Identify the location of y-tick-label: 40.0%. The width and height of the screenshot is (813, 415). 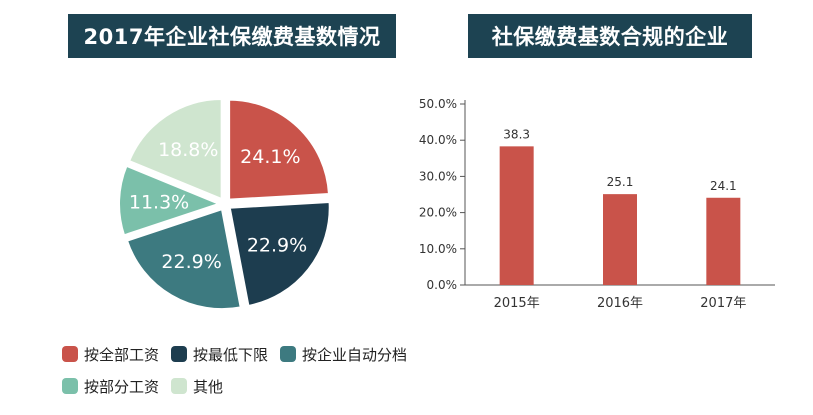
(438, 140).